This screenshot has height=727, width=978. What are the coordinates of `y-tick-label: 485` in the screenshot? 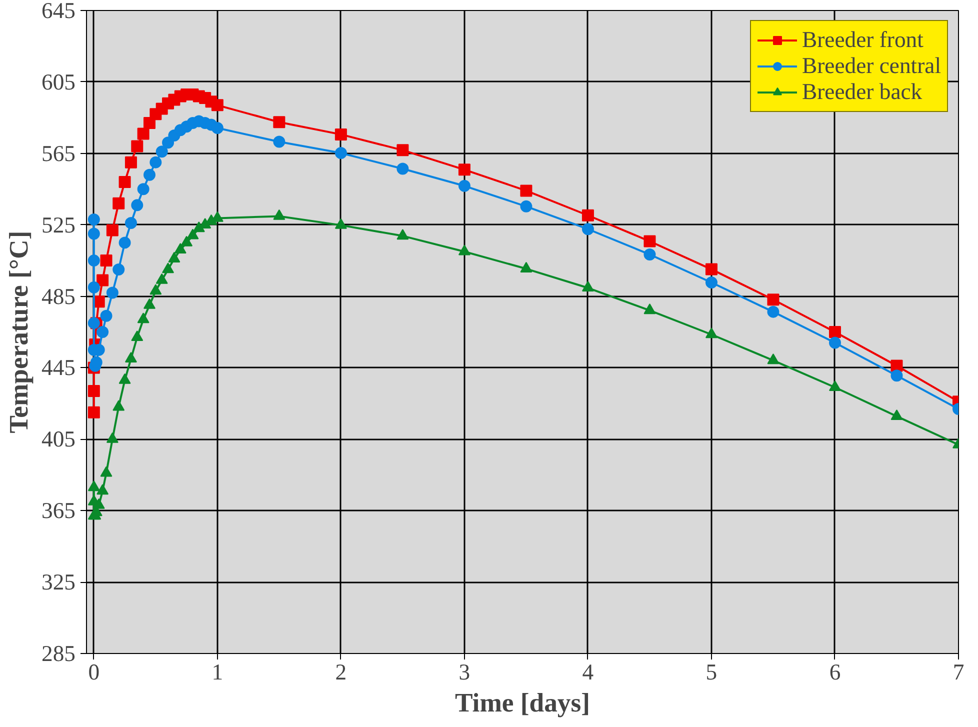 It's located at (59, 296).